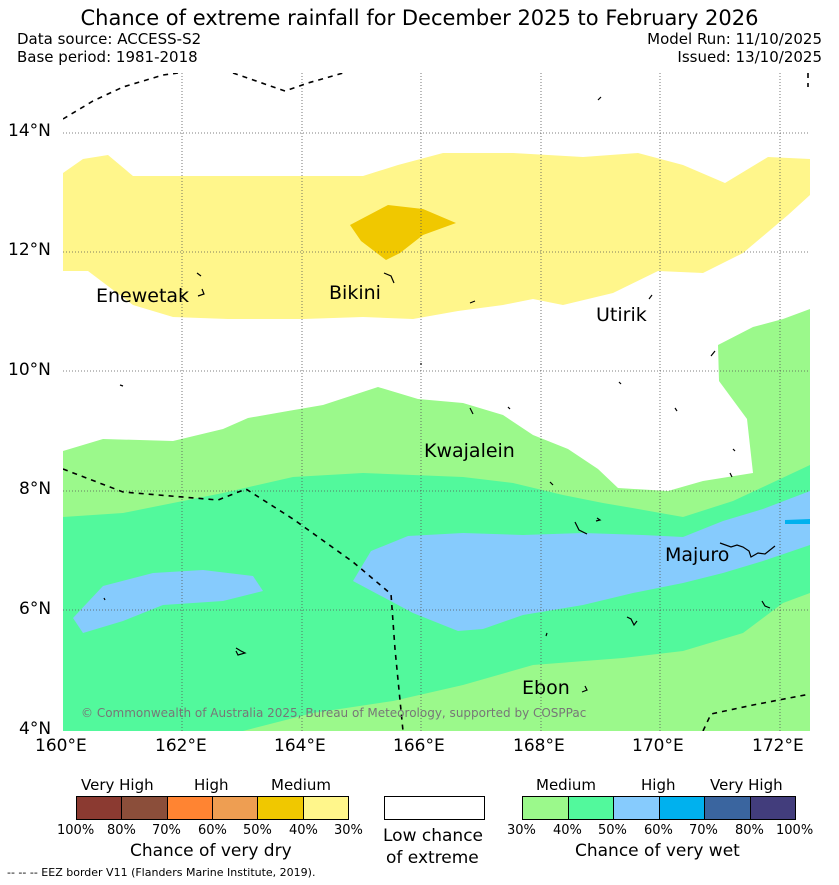 This screenshot has width=839, height=885. Describe the element at coordinates (181, 746) in the screenshot. I see `lon-label-162e: 162°E` at that location.